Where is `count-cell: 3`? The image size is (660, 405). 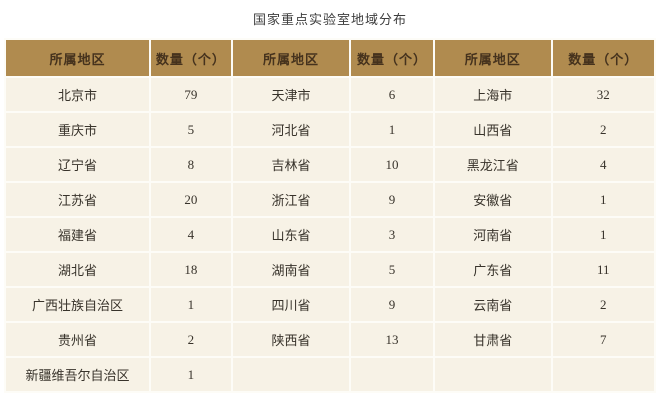
count-cell: 3 is located at coordinates (392, 234).